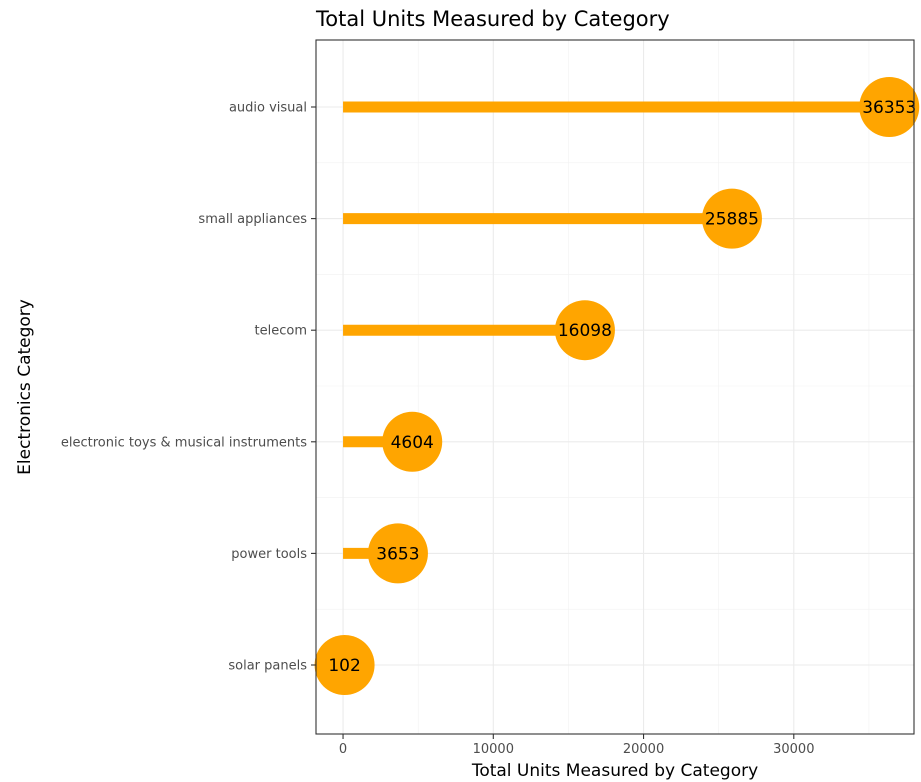 The height and width of the screenshot is (782, 921). What do you see at coordinates (269, 554) in the screenshot?
I see `y-tick-label: power tools` at bounding box center [269, 554].